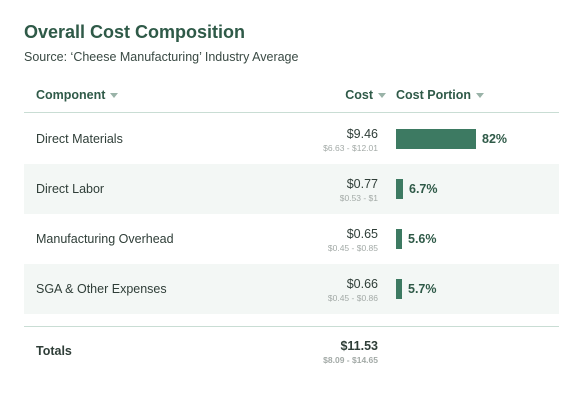 The height and width of the screenshot is (400, 583). Describe the element at coordinates (362, 234) in the screenshot. I see `row-cost-value: $0.65` at that location.